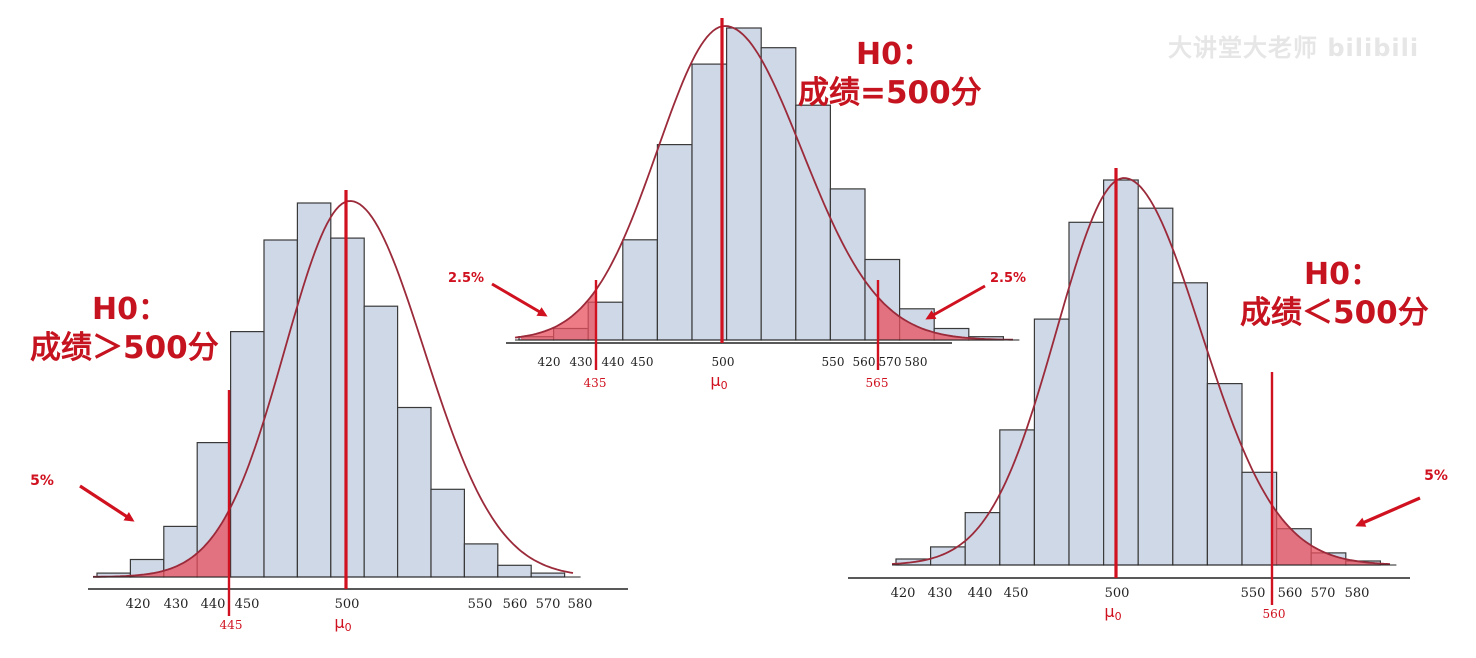 Image resolution: width=1476 pixels, height=658 pixels. Describe the element at coordinates (519, 299) in the screenshot. I see `arrow-left` at that location.